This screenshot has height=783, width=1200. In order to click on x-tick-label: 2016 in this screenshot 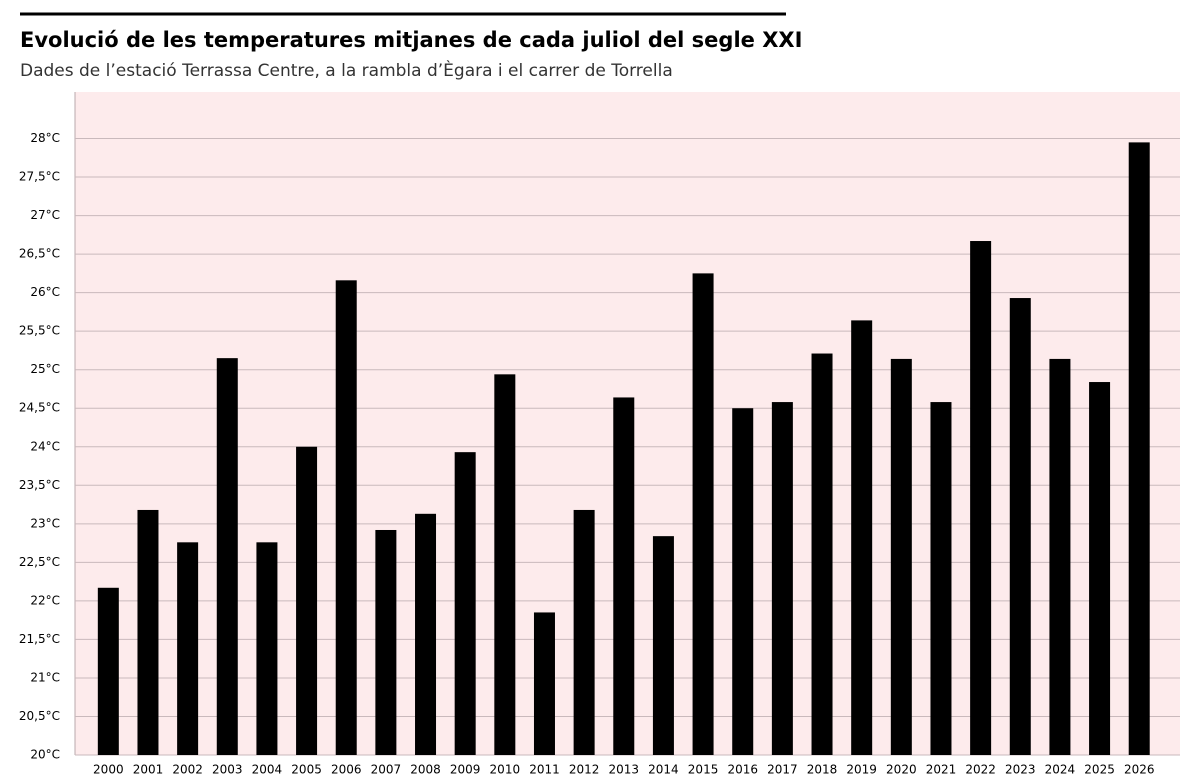, I will do `click(742, 770)`.